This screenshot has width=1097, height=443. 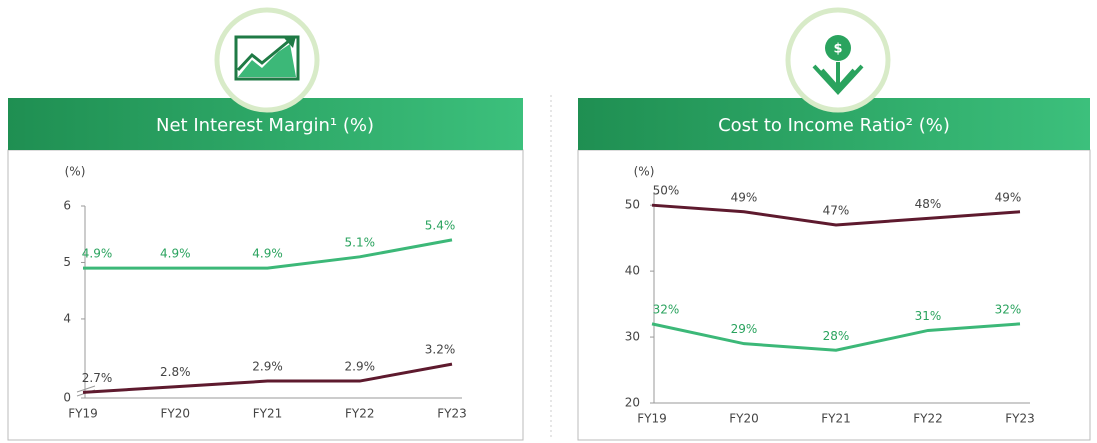 What do you see at coordinates (838, 60) in the screenshot?
I see `icon-cost: $` at bounding box center [838, 60].